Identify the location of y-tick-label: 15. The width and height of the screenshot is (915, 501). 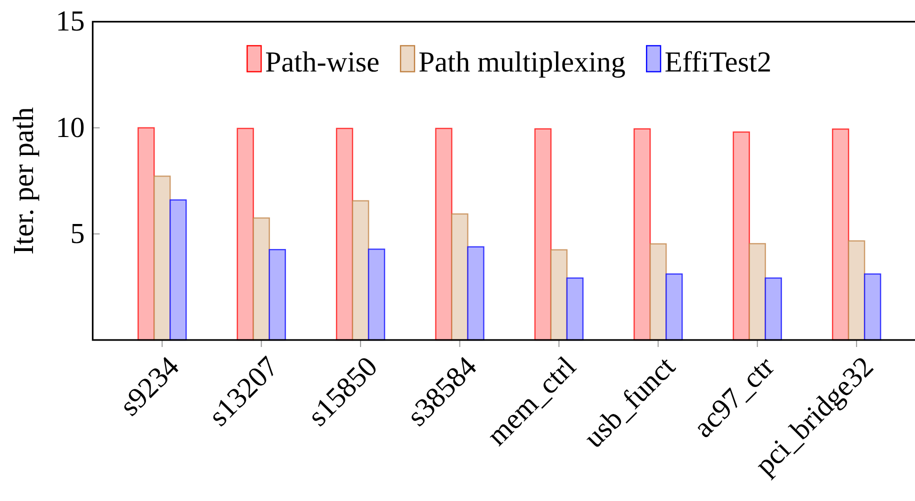
(70, 22).